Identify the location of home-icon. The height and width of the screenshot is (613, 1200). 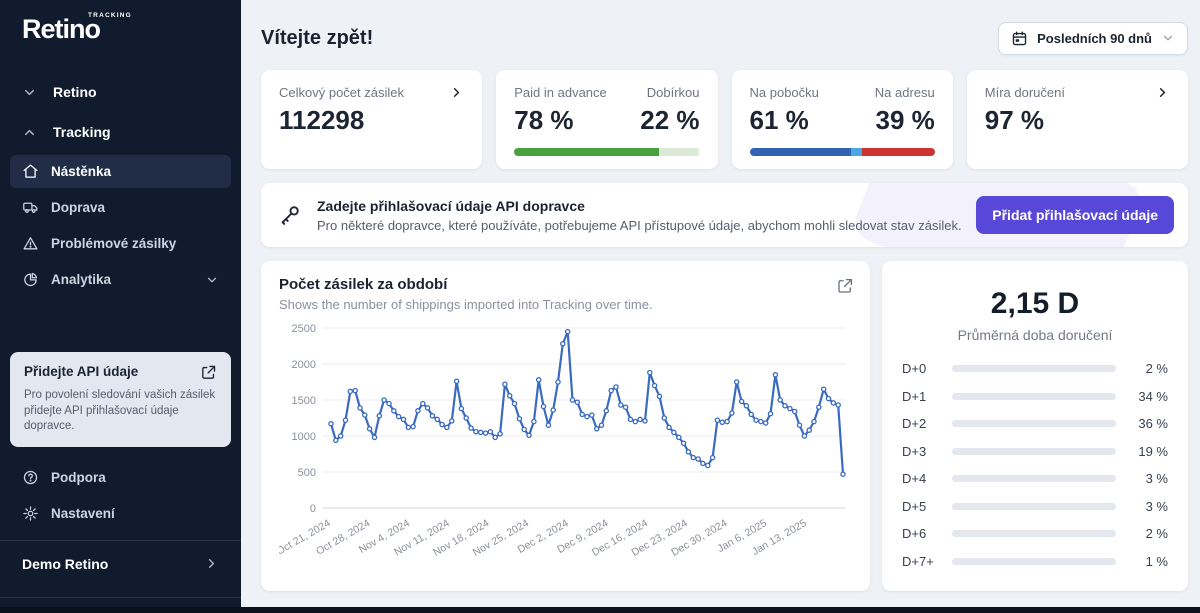
(30, 171).